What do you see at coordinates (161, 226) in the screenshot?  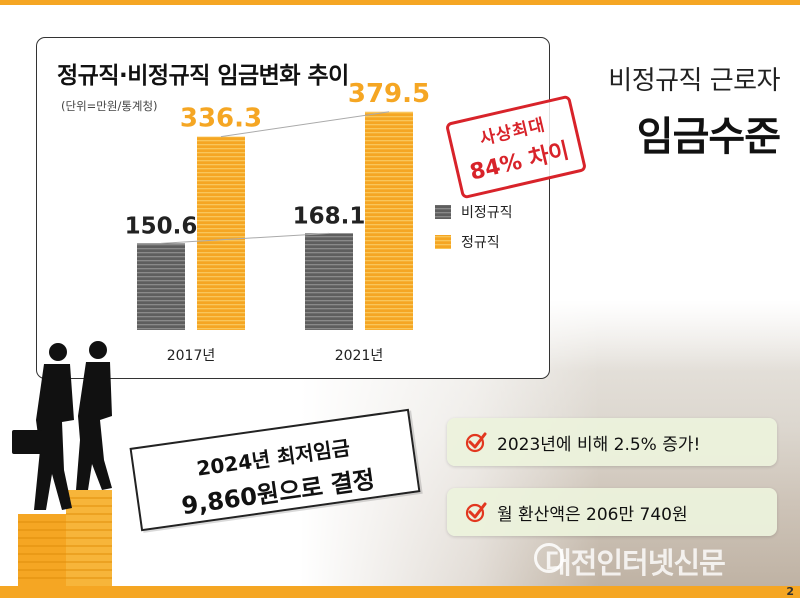 I see `data-label: 150.6` at bounding box center [161, 226].